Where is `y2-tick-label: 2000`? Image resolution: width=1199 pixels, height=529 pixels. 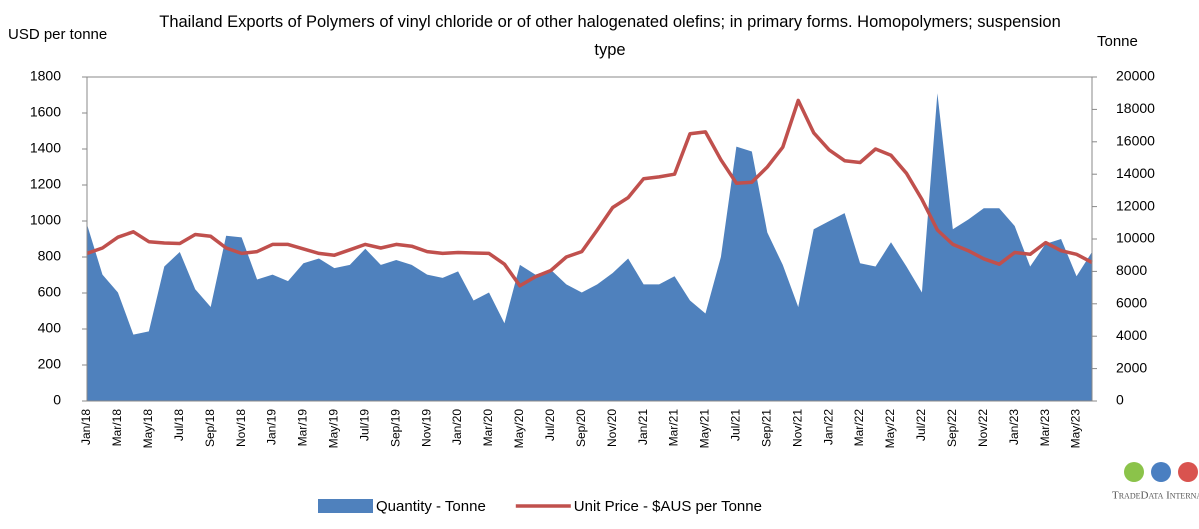 y2-tick-label: 2000 is located at coordinates (1131, 367).